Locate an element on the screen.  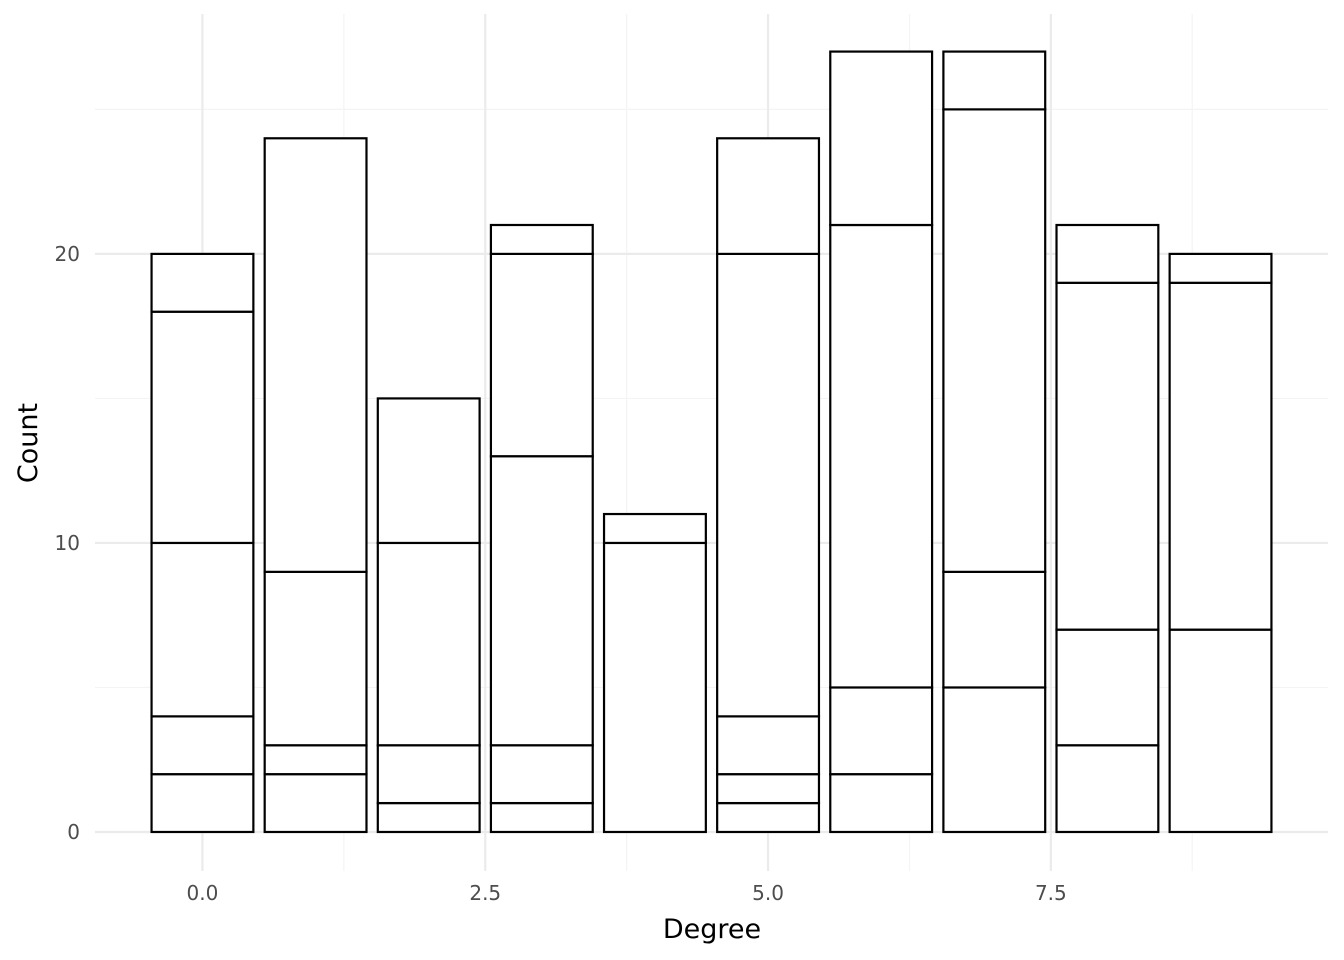
y-tick-label: 0 is located at coordinates (73, 832).